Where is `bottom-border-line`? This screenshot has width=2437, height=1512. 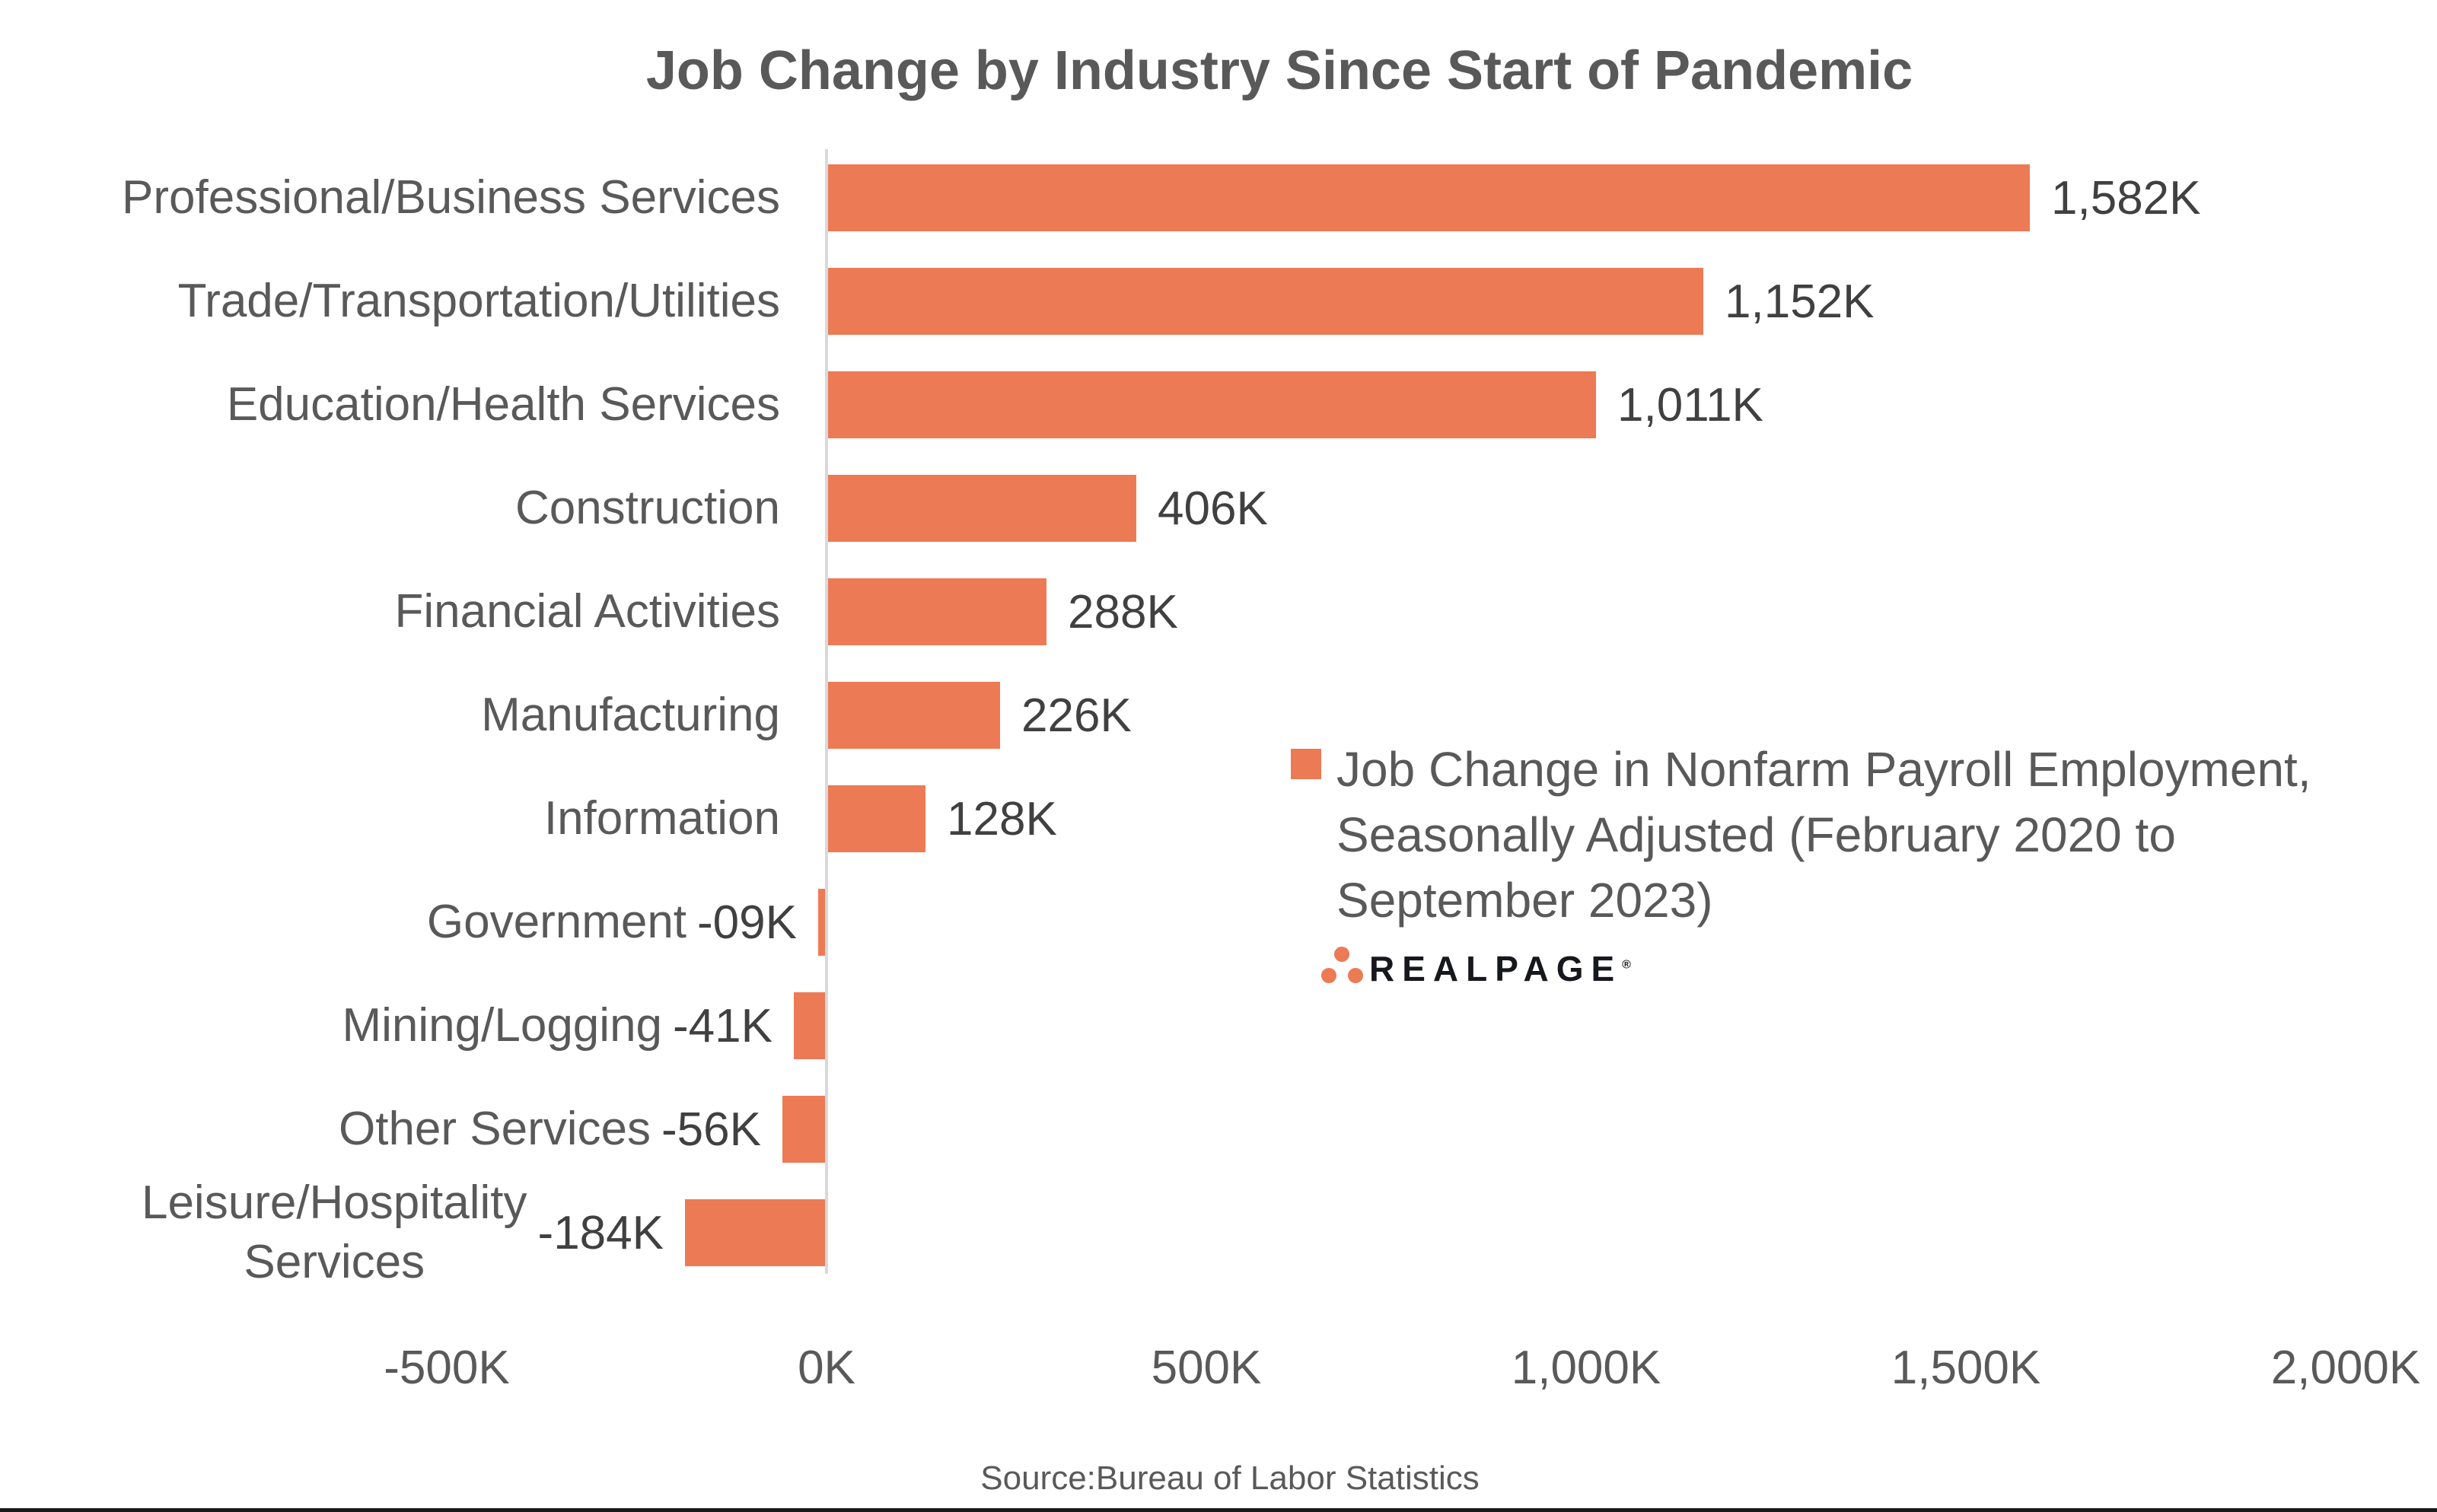
bottom-border-line is located at coordinates (1218, 1510).